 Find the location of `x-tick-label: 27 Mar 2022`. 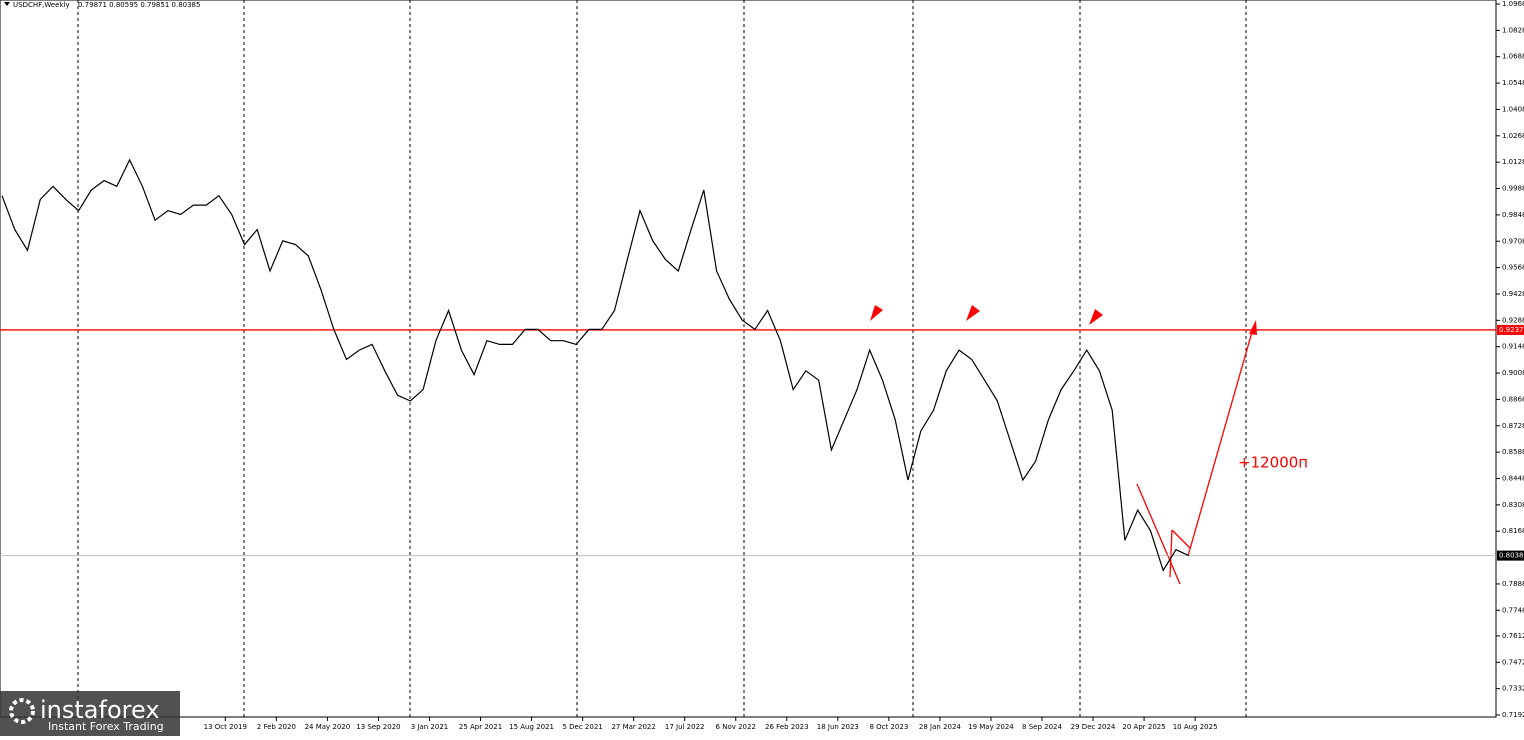

x-tick-label: 27 Mar 2022 is located at coordinates (633, 727).